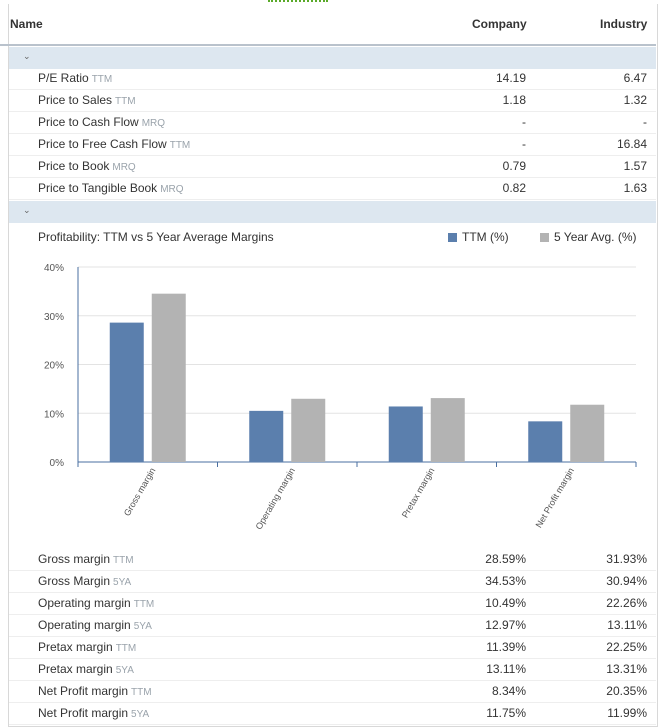  I want to click on table-header: Name Company Industry, so click(328, 25).